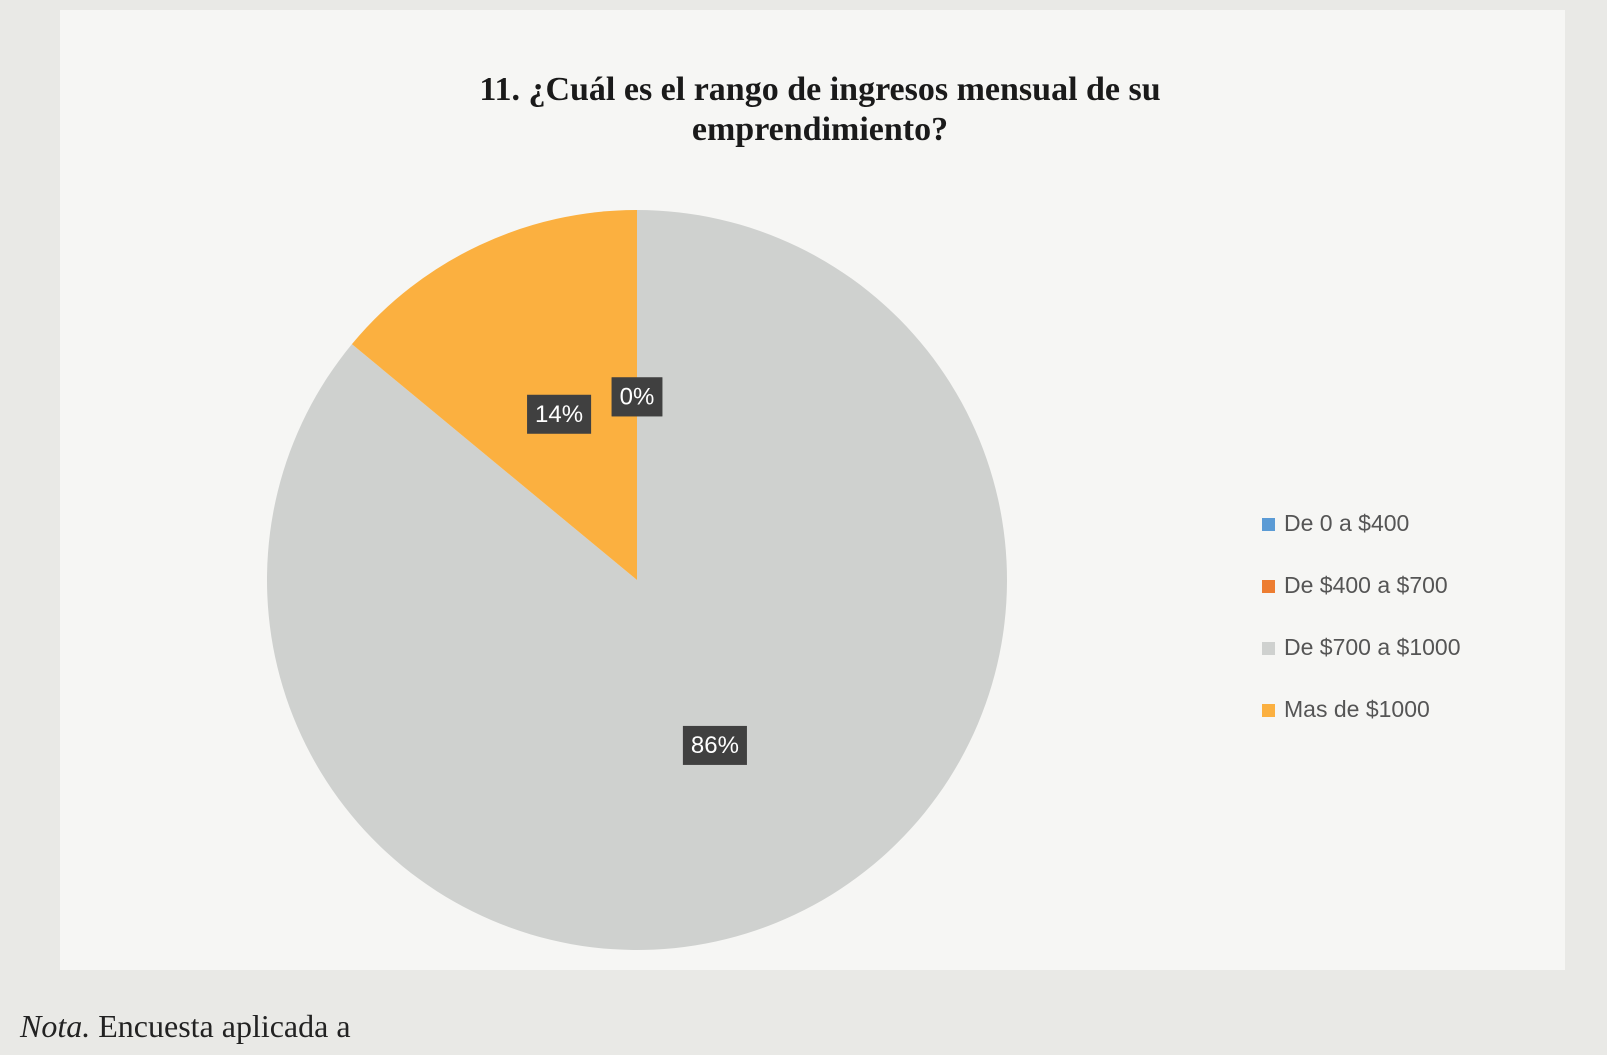  I want to click on legend-label: De 0 a $400, so click(1346, 523).